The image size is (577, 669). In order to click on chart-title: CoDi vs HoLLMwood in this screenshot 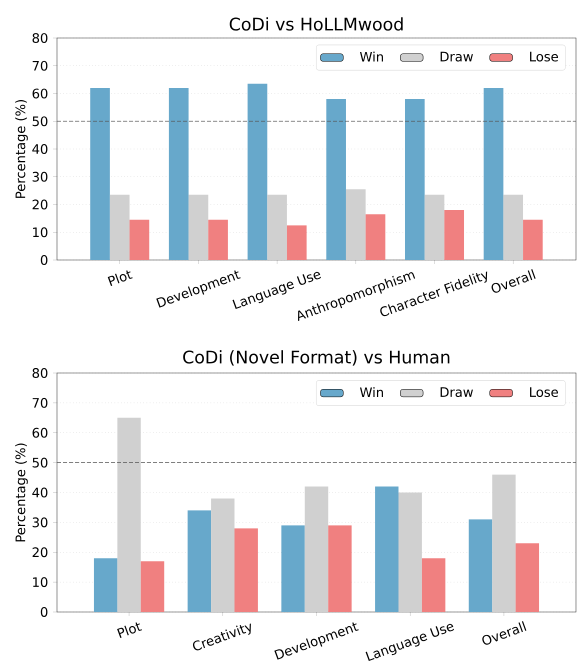, I will do `click(316, 24)`.